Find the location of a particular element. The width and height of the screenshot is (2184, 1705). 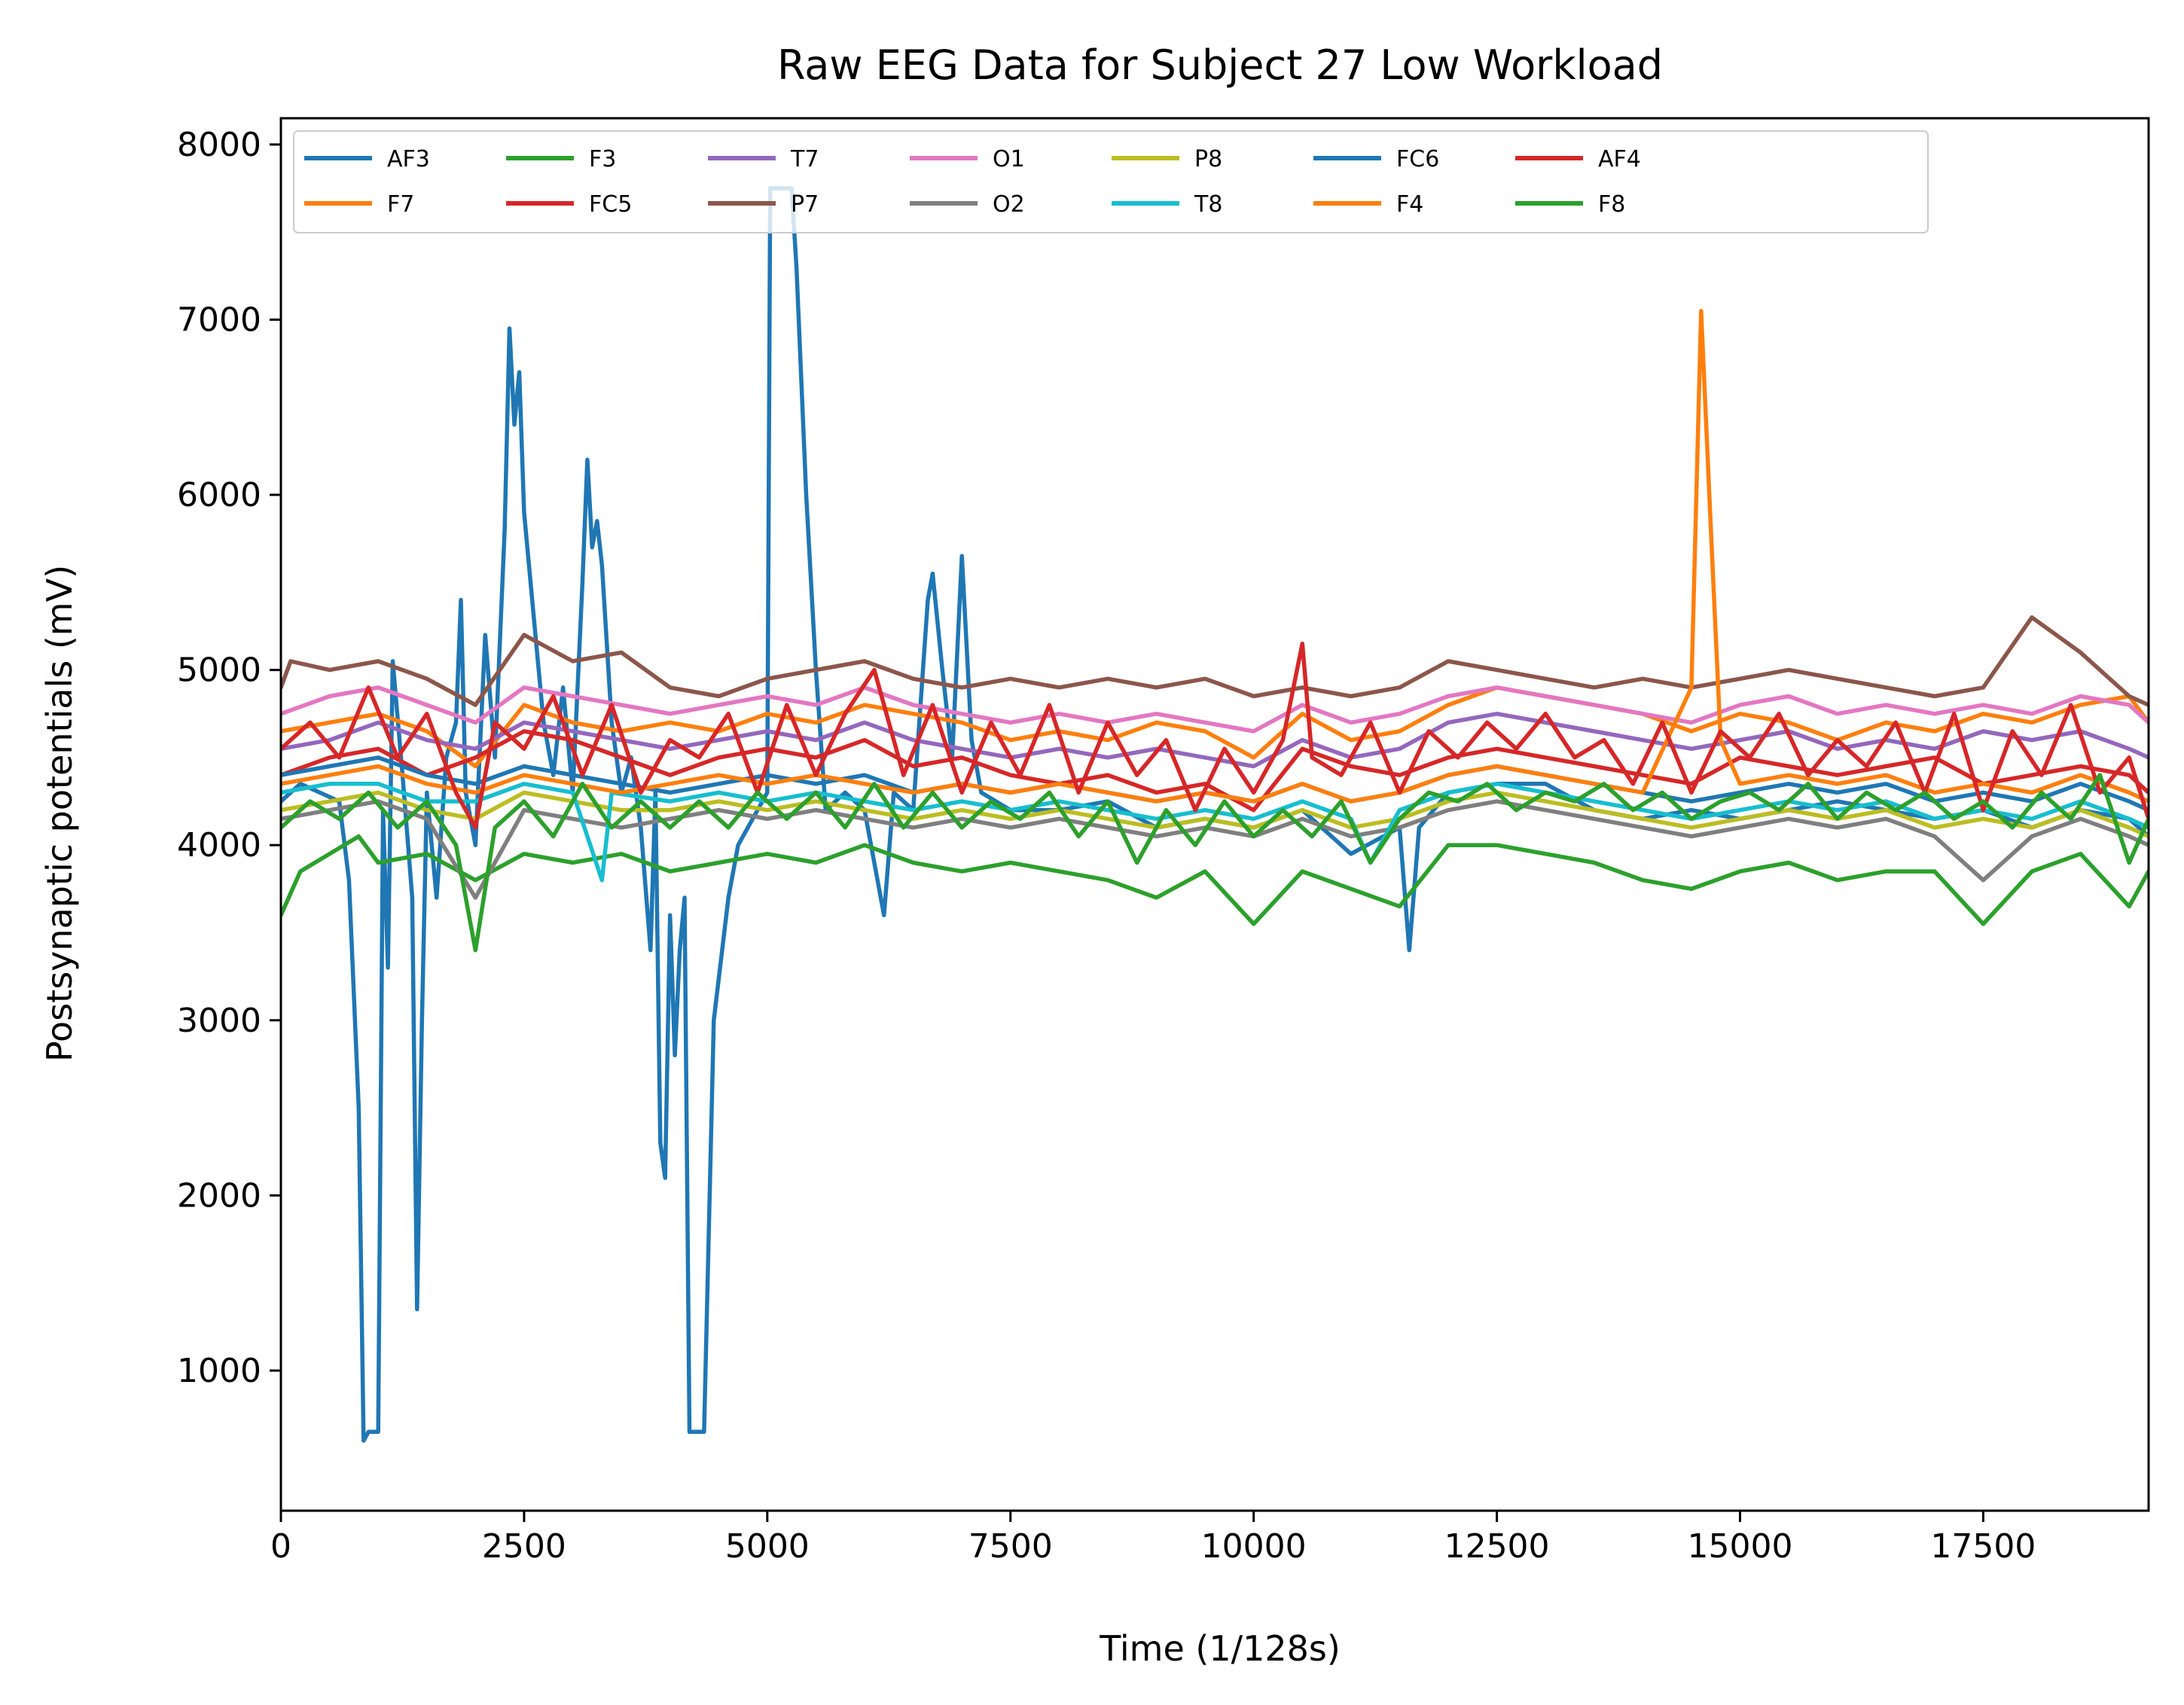

x-tick-label: 17500 is located at coordinates (1983, 1546).